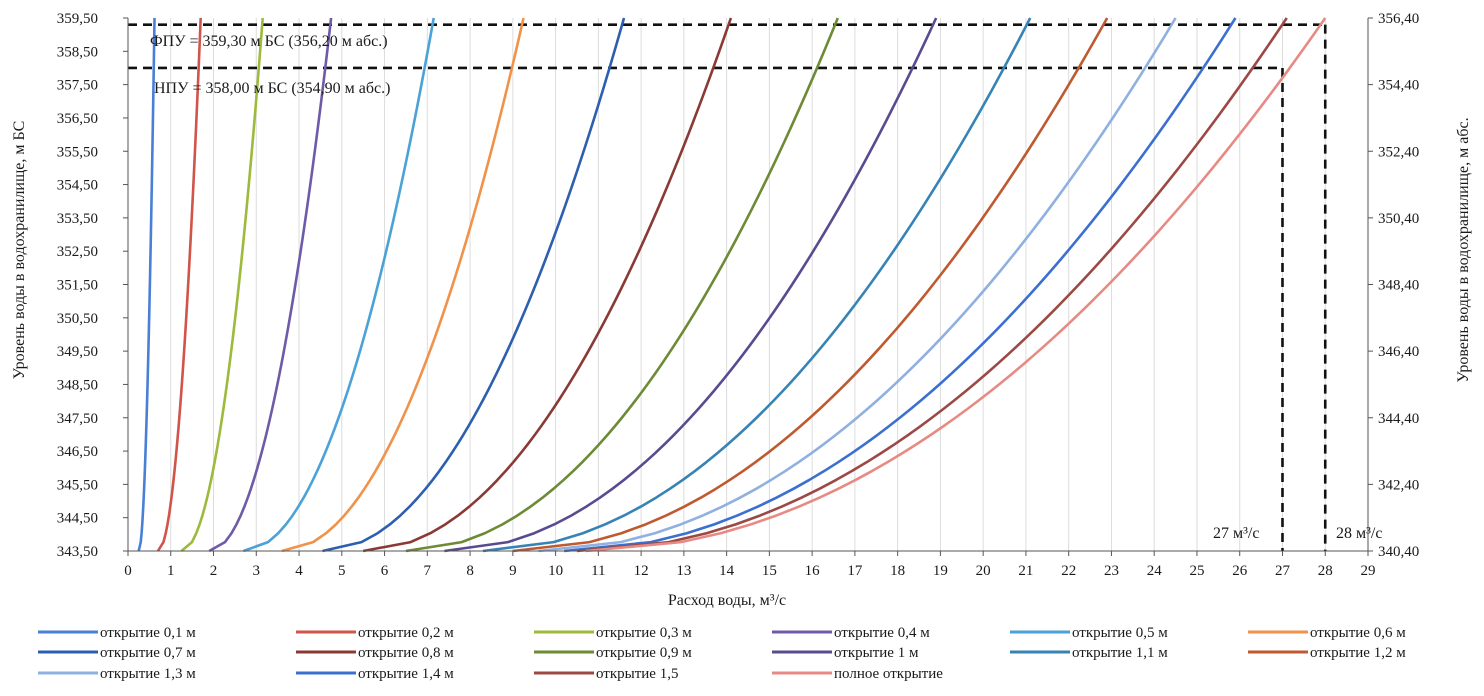 This screenshot has height=696, width=1484. Describe the element at coordinates (406, 633) in the screenshot. I see `legend-label: открытие 0,2 м` at that location.